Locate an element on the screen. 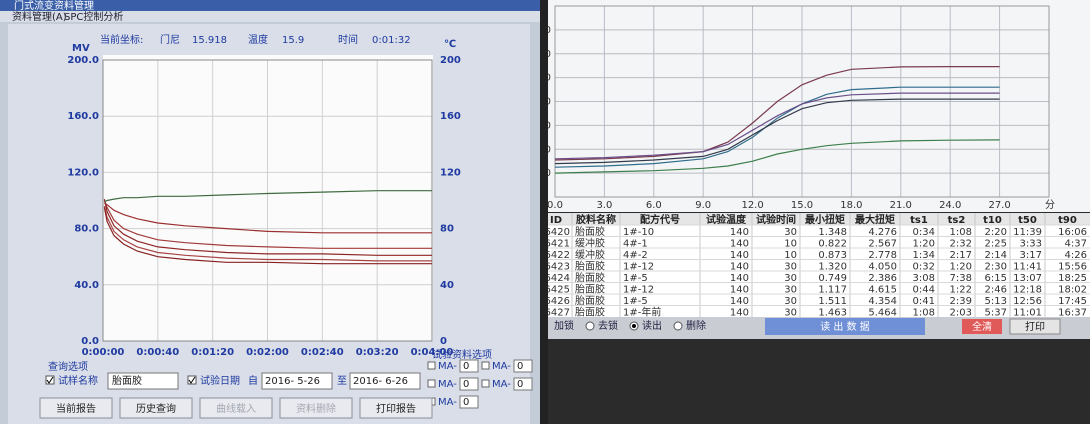 This screenshot has height=424, width=1090. x-tick-label: 0.0 is located at coordinates (555, 205).